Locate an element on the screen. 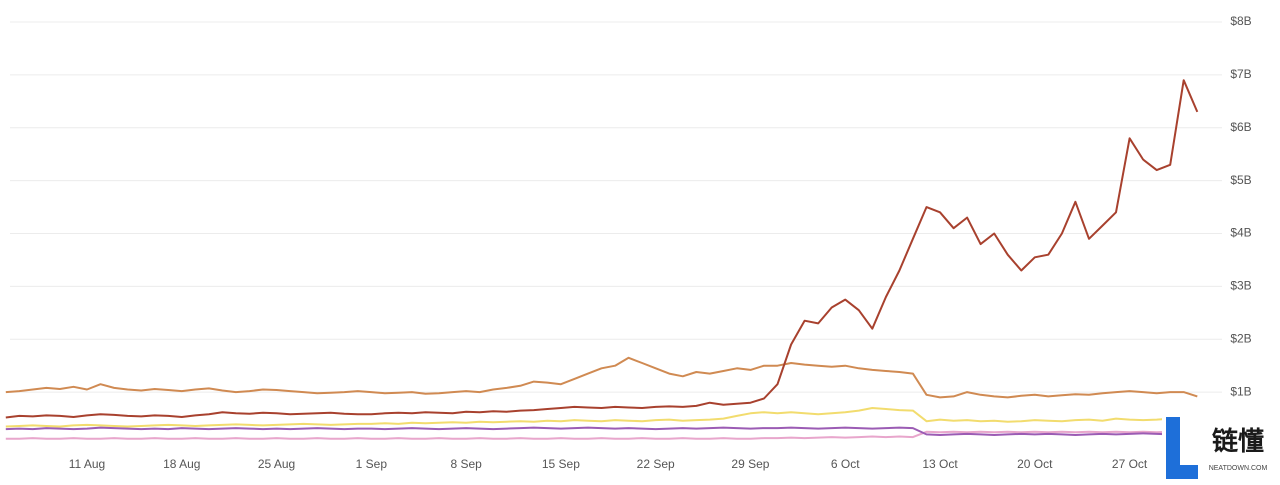 The width and height of the screenshot is (1280, 485). y-tick-label: $7B is located at coordinates (1240, 74).